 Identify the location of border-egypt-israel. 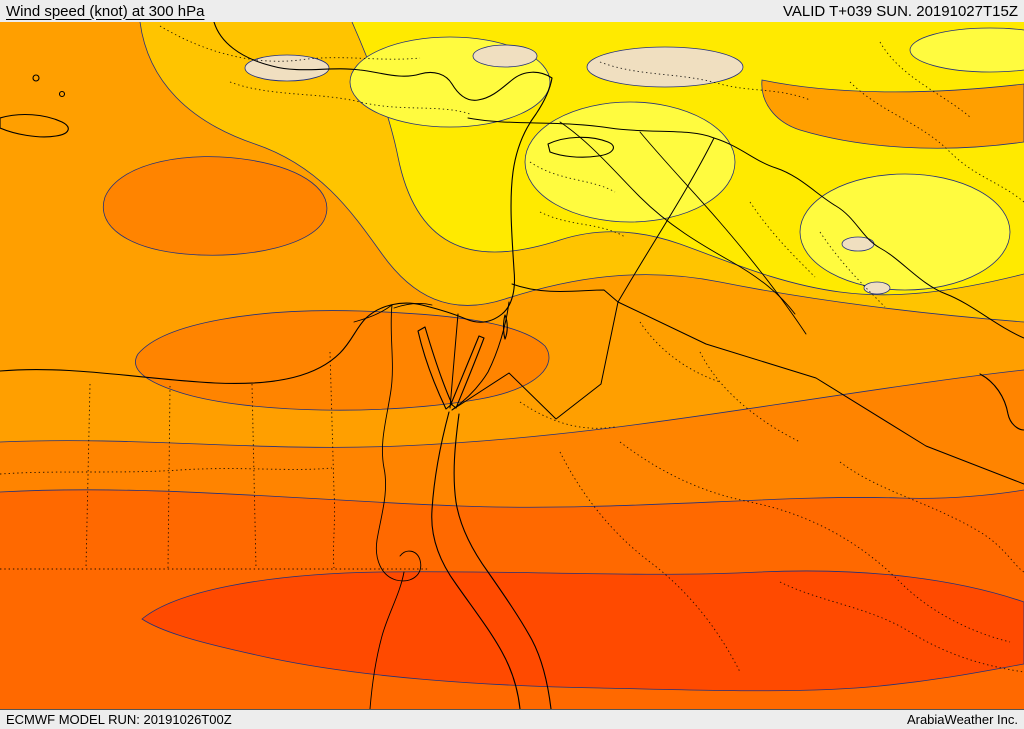
(454, 361).